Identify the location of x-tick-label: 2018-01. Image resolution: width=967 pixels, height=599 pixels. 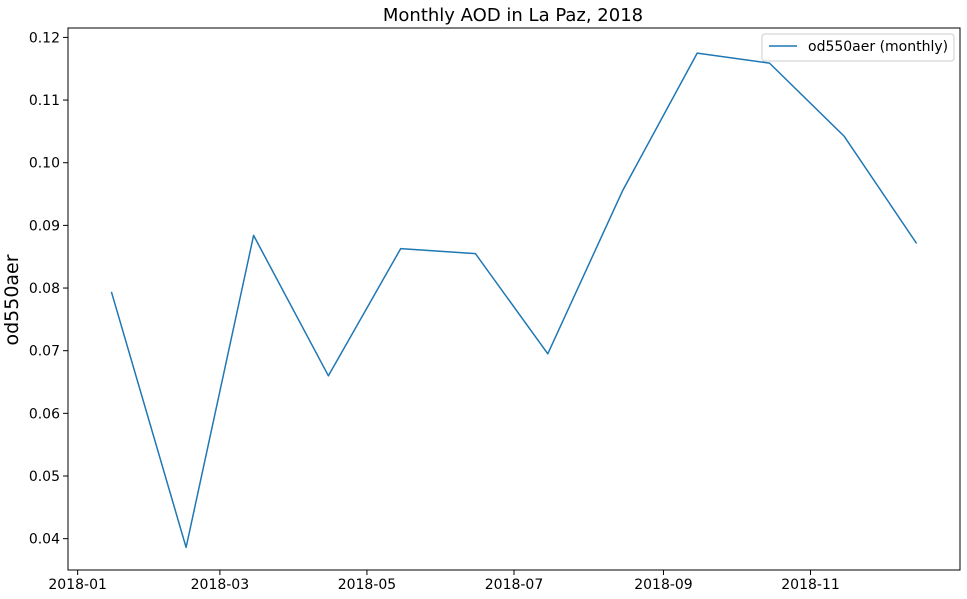
(77, 585).